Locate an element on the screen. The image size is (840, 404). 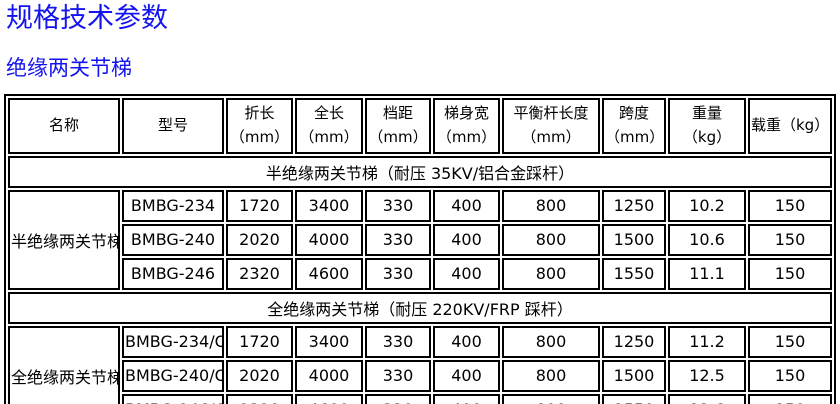
value-cell: 10.6 is located at coordinates (707, 239).